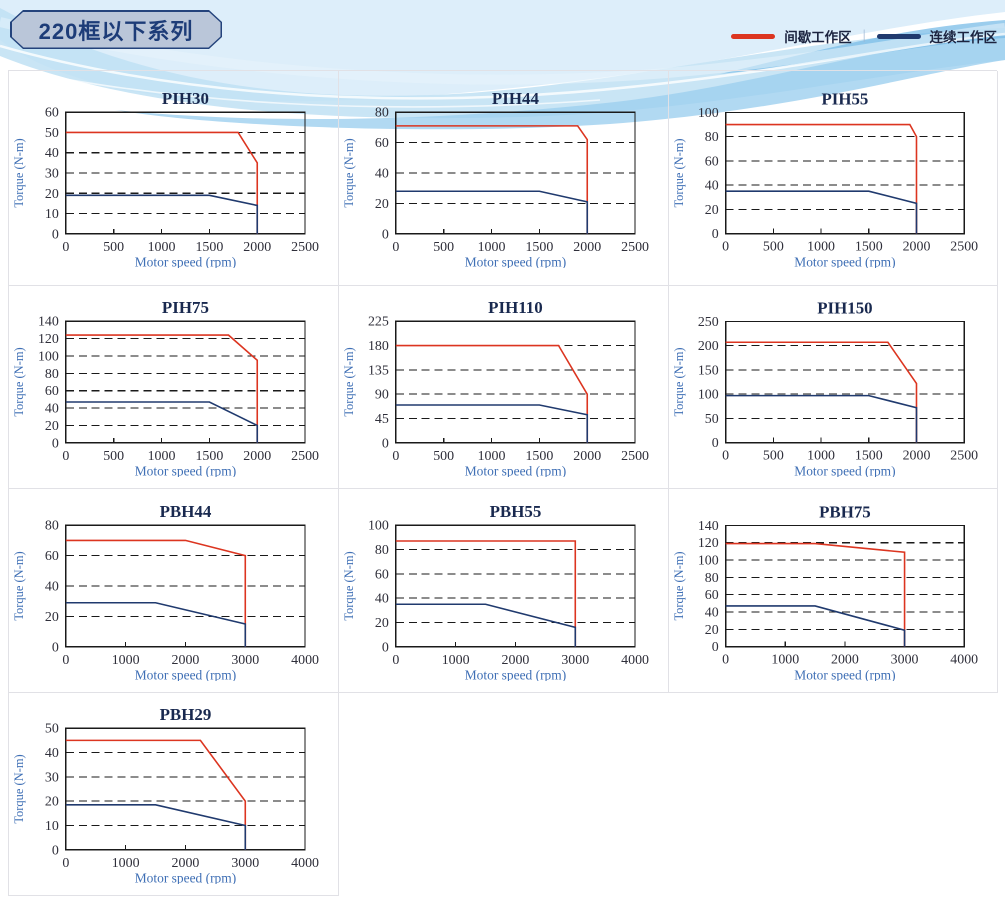  I want to click on chart-title: PIH44, so click(516, 98).